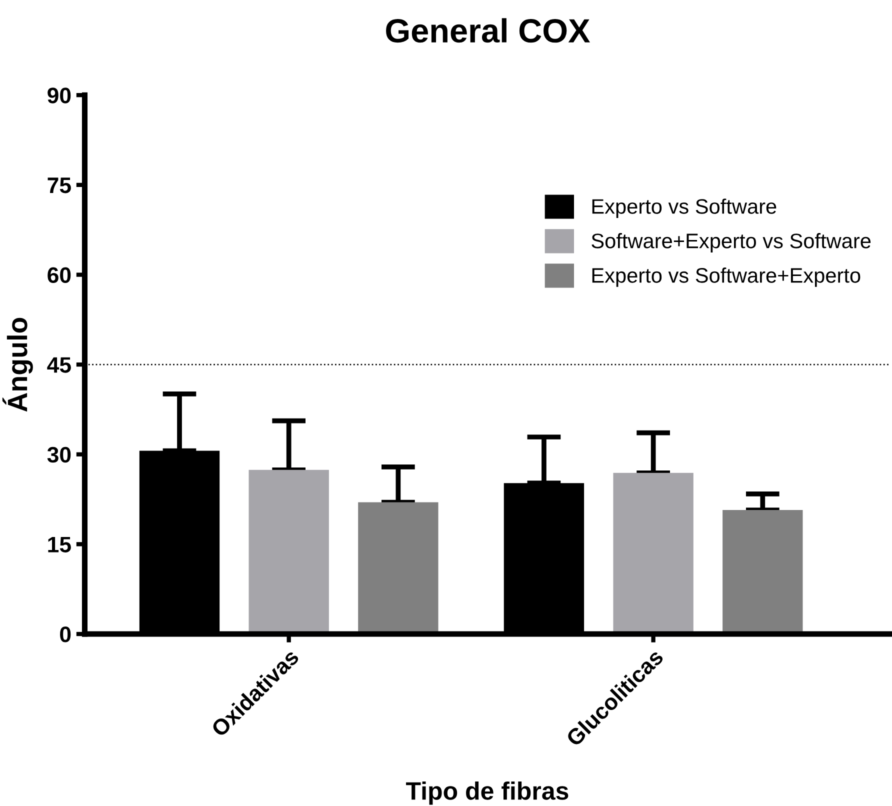 Image resolution: width=892 pixels, height=806 pixels. What do you see at coordinates (65, 634) in the screenshot?
I see `y-tick-label: 0` at bounding box center [65, 634].